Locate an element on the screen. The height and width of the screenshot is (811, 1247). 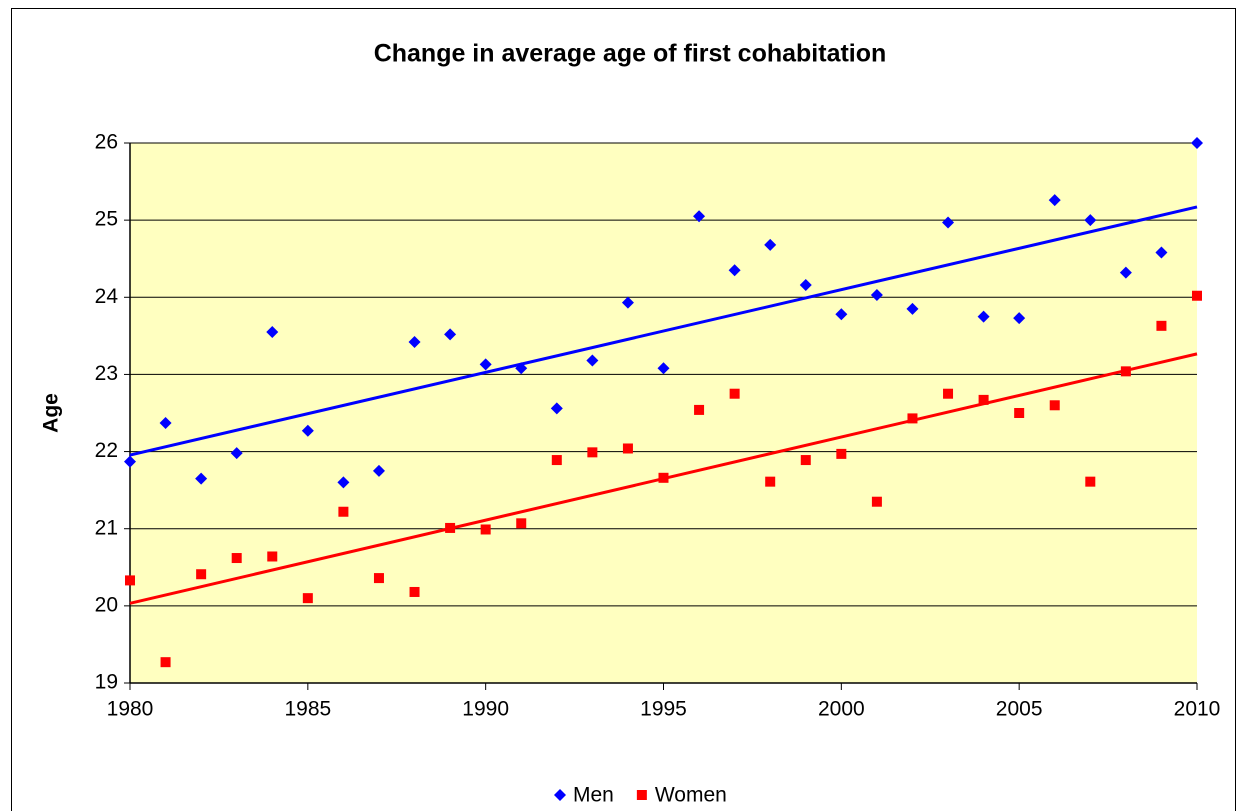
x-tick-label: 2000 is located at coordinates (841, 709).